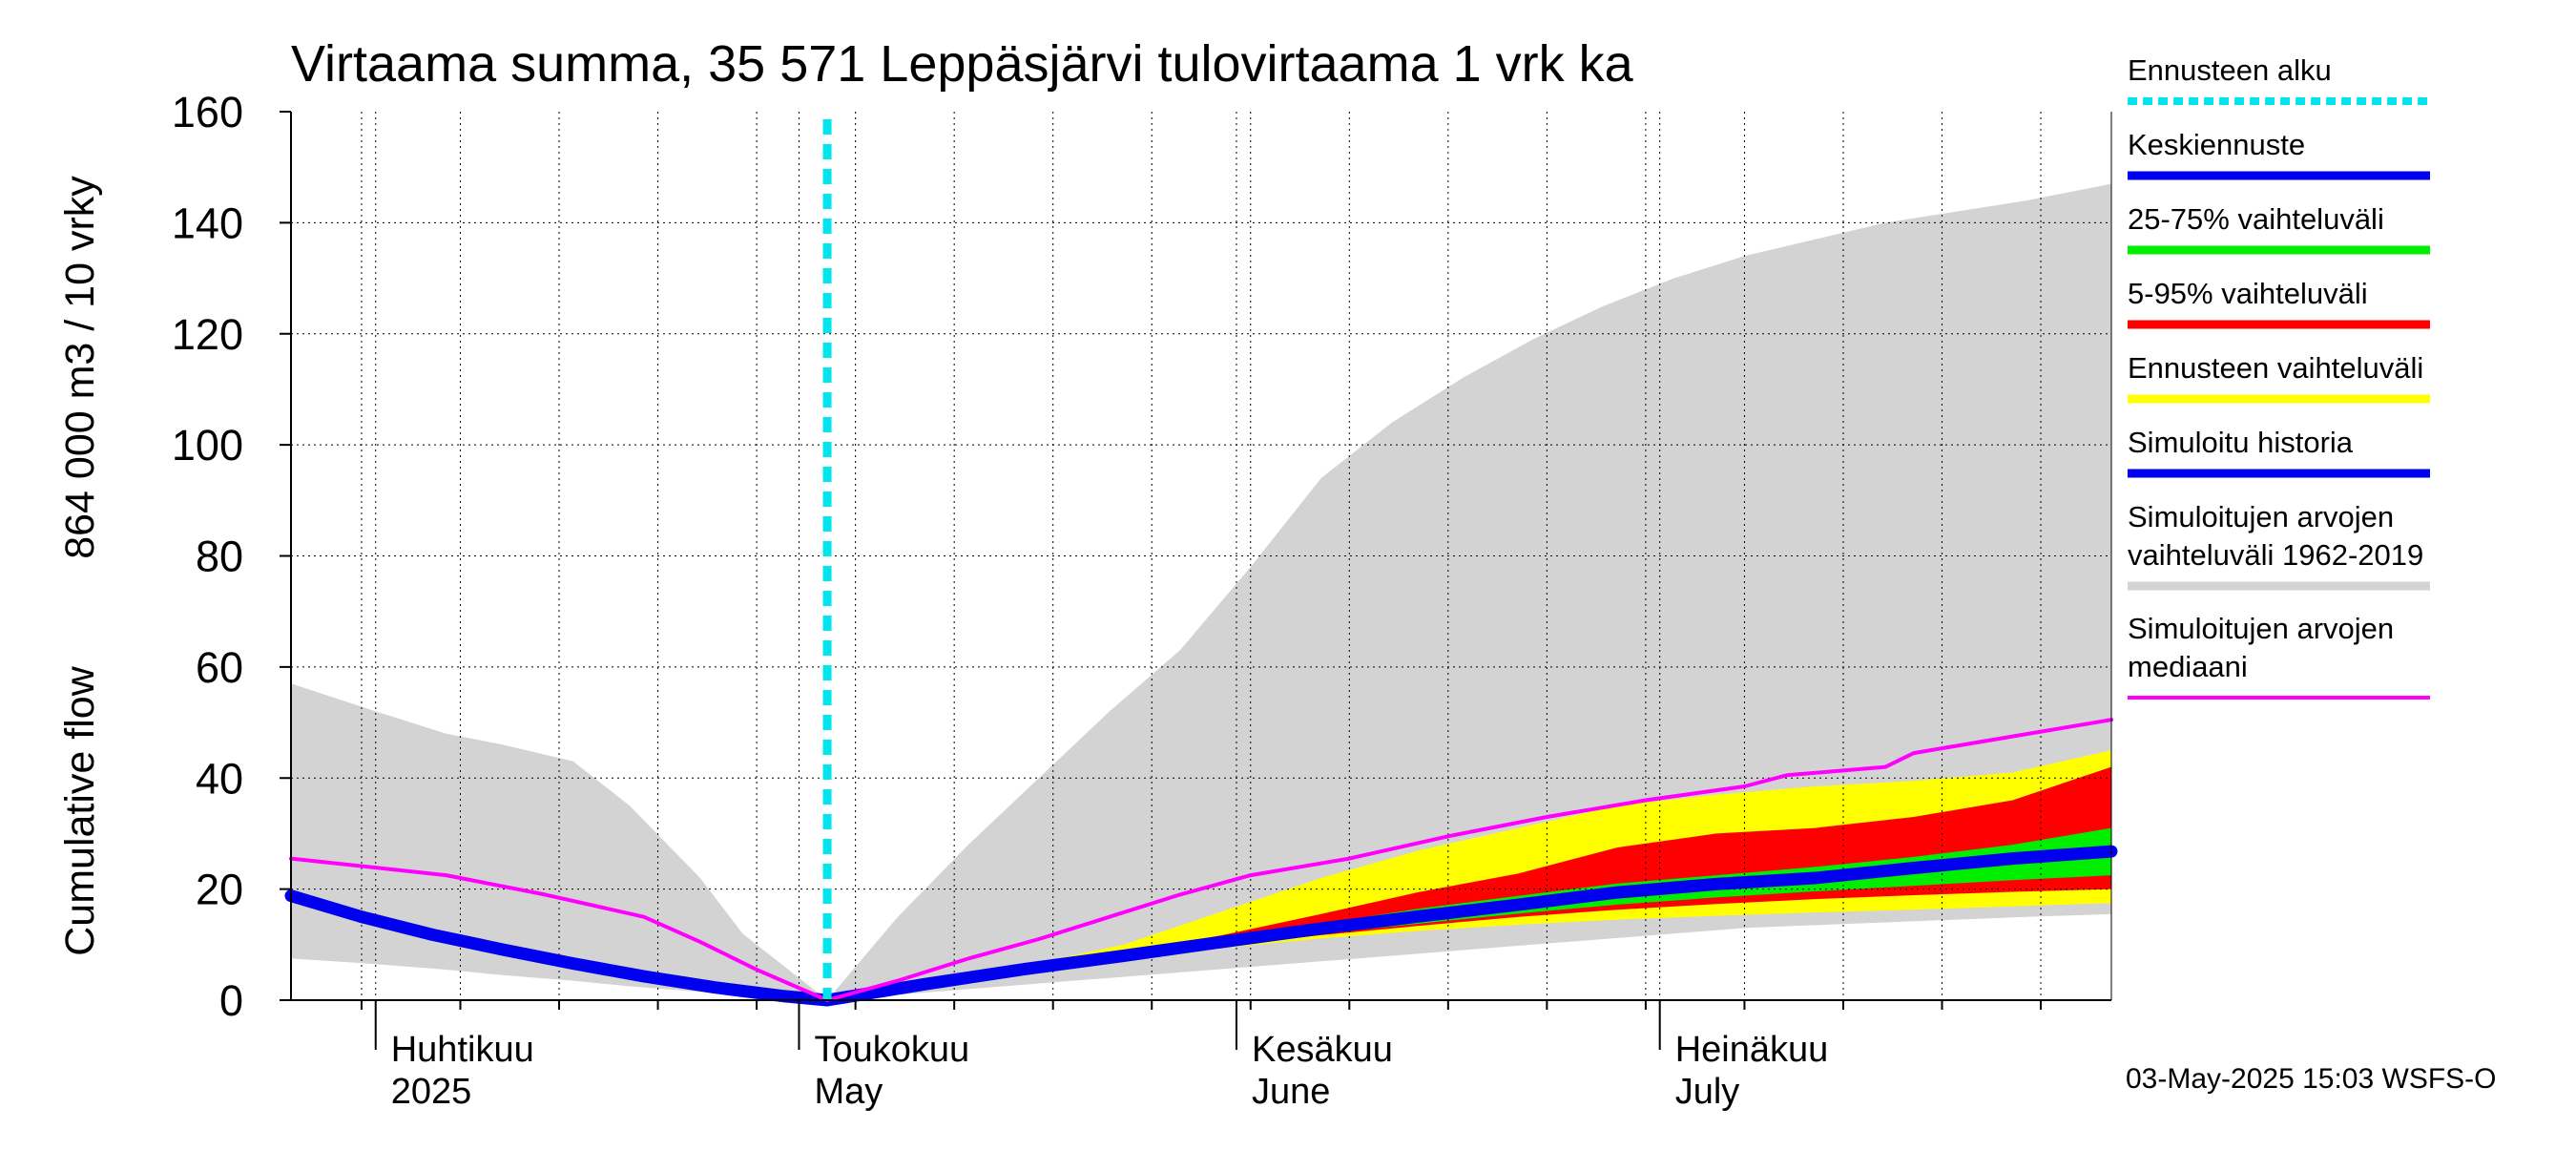  What do you see at coordinates (462, 1050) in the screenshot?
I see `month-label-fi: Huhtikuu` at bounding box center [462, 1050].